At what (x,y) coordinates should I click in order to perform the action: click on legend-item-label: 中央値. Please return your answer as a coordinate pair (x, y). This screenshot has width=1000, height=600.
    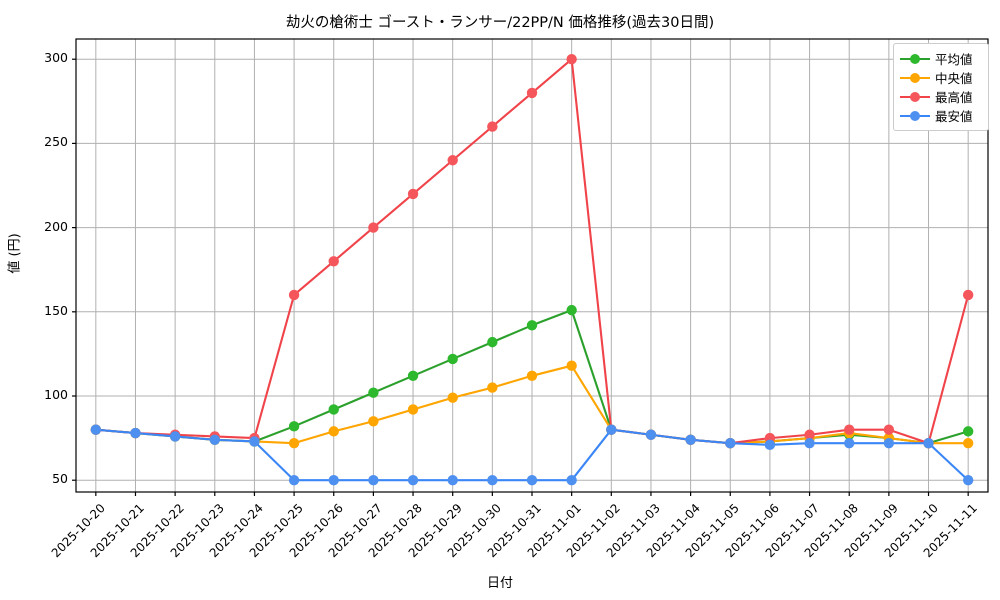
    Looking at the image, I should click on (954, 78).